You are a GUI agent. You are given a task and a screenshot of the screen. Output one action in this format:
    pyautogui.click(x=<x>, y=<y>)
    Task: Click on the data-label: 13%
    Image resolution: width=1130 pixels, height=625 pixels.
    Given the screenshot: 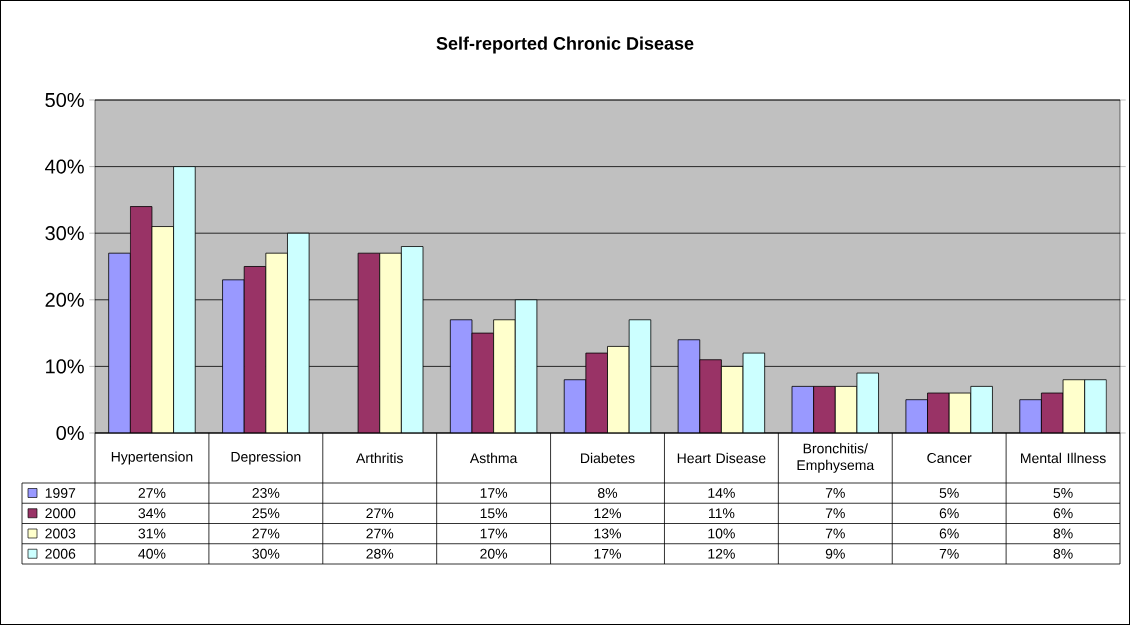 What is the action you would take?
    pyautogui.click(x=608, y=533)
    